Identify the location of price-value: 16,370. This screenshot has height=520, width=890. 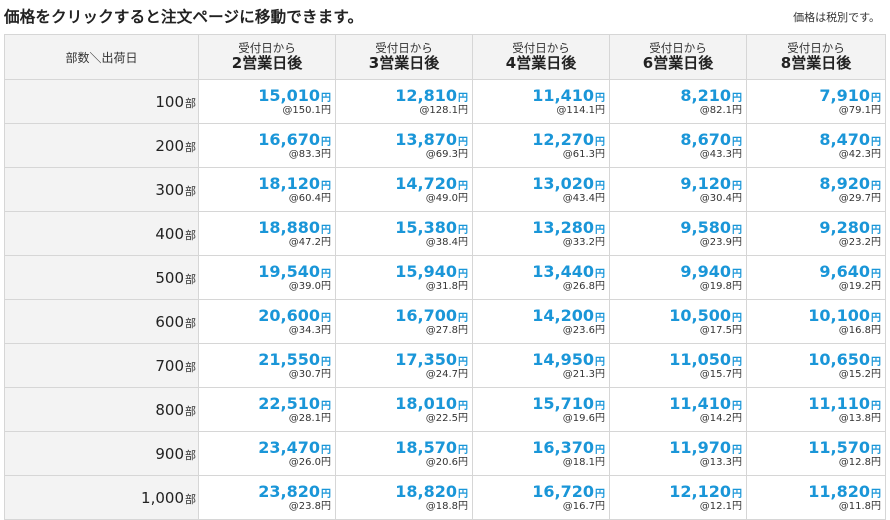
(563, 448).